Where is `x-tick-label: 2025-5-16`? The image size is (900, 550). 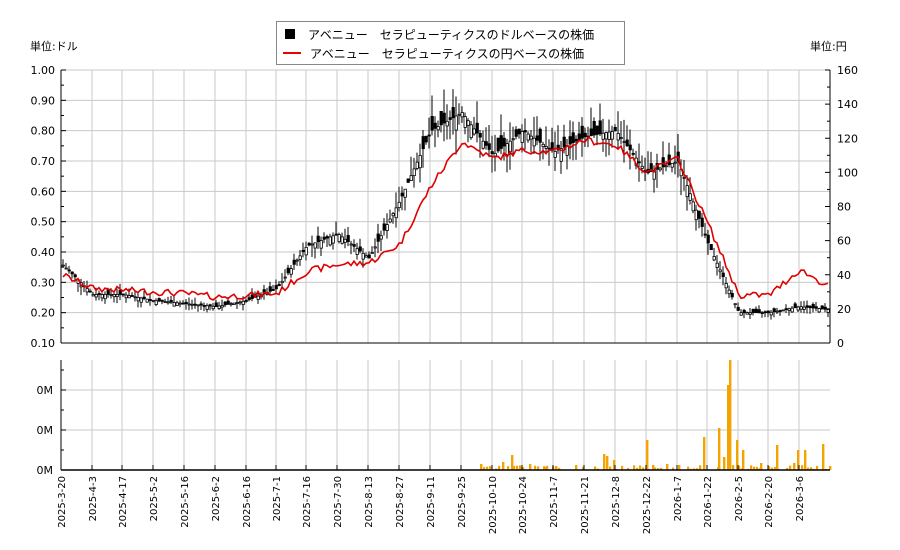 x-tick-label: 2025-5-16 is located at coordinates (185, 502).